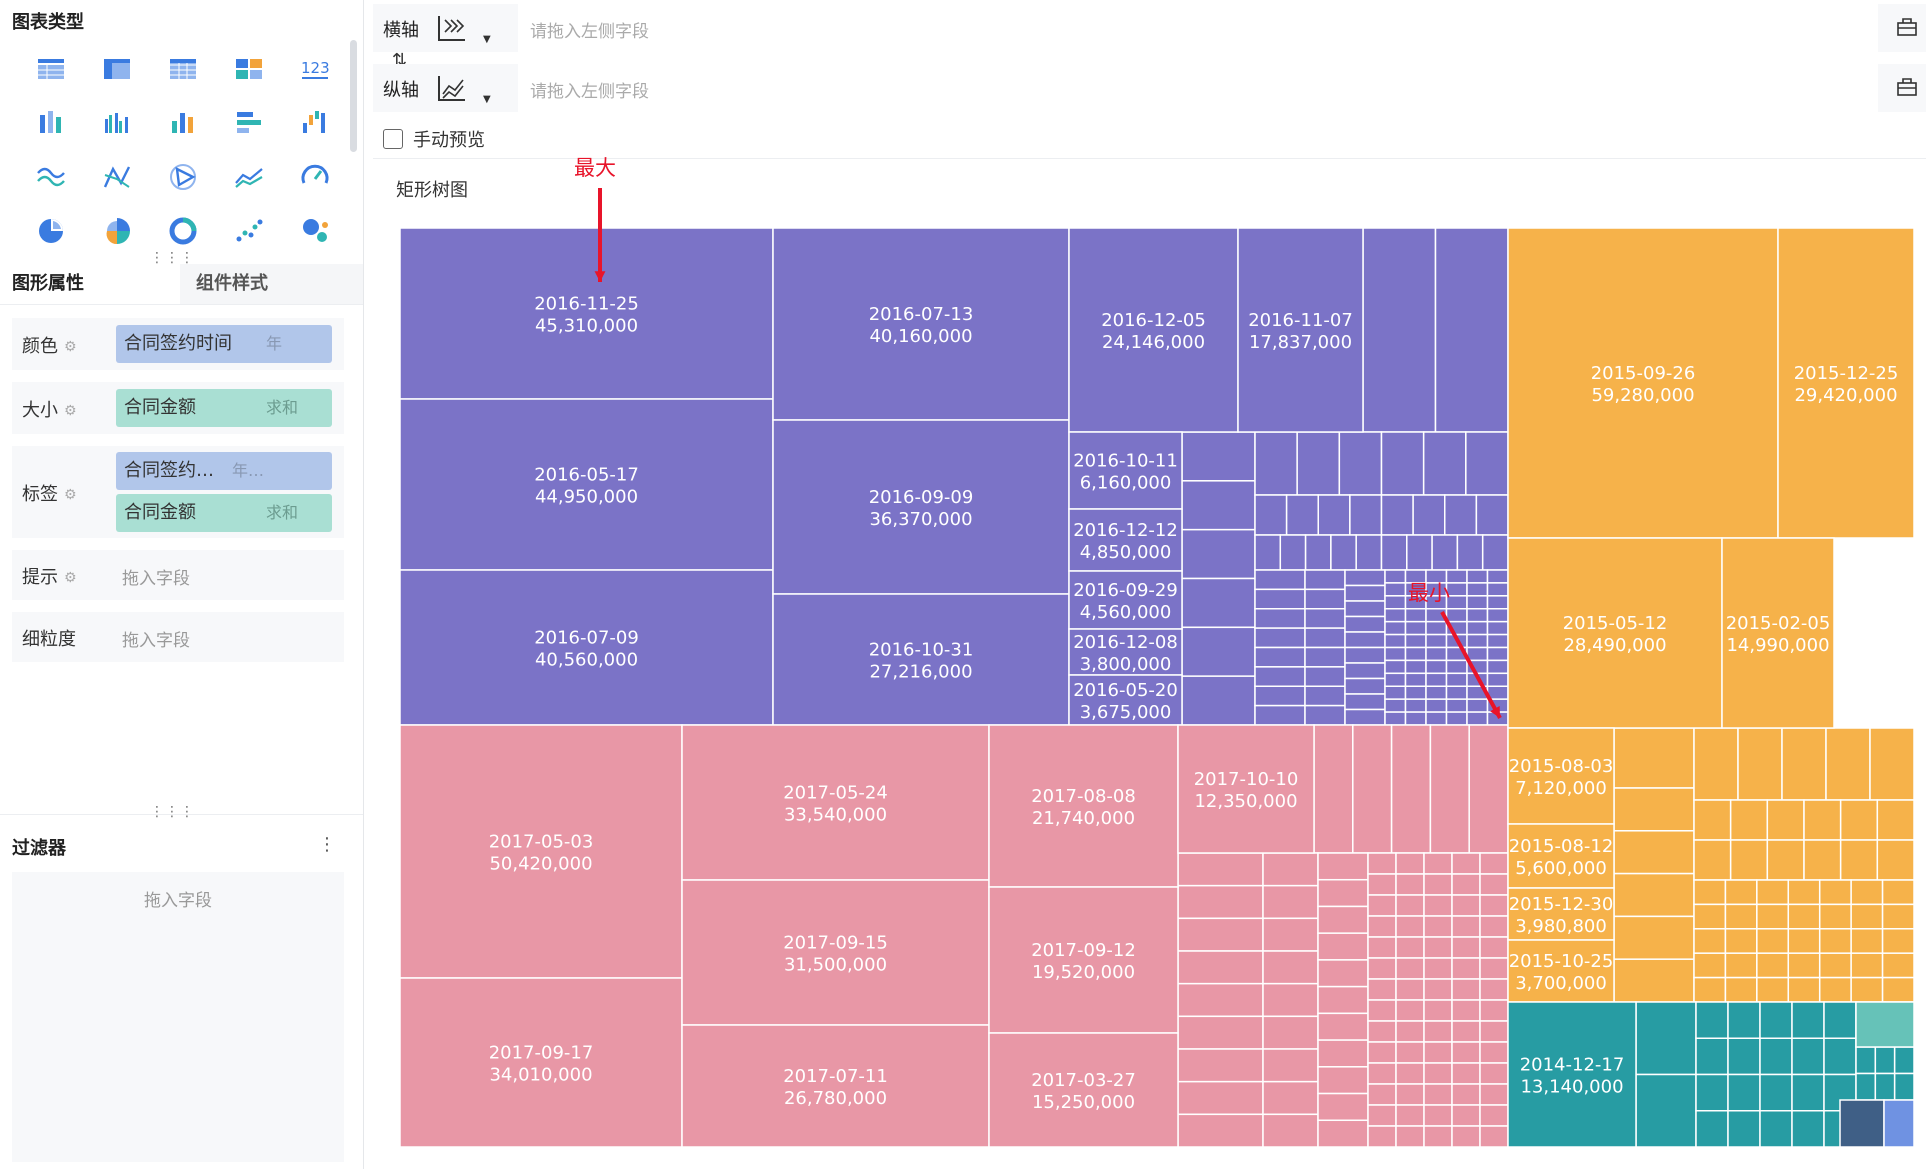 Image resolution: width=1926 pixels, height=1170 pixels. What do you see at coordinates (183, 177) in the screenshot?
I see `radar-icon` at bounding box center [183, 177].